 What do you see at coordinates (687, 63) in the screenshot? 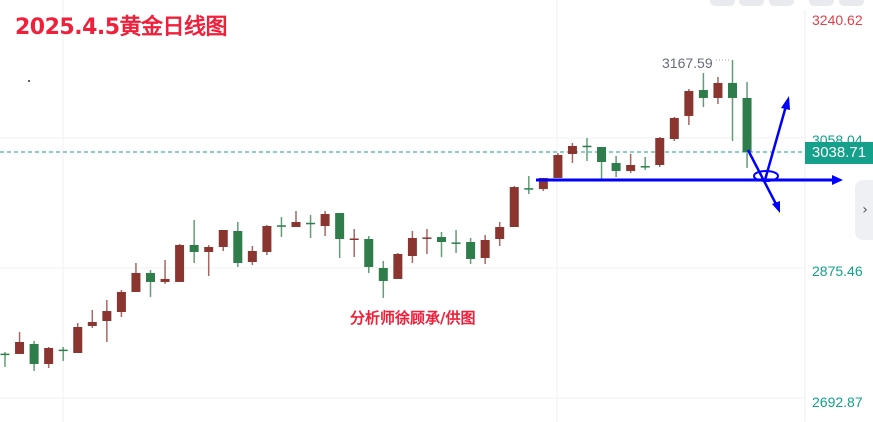
I see `high-price-label: 3167.59` at bounding box center [687, 63].